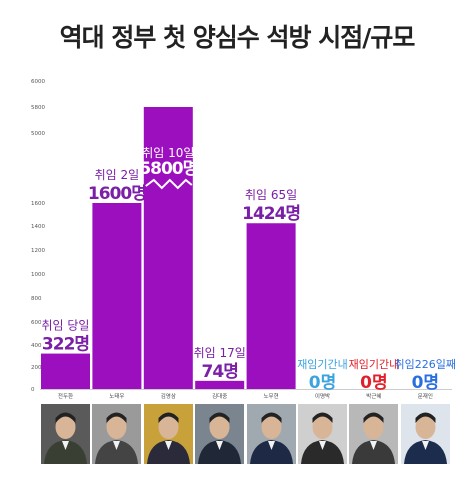  Describe the element at coordinates (65, 345) in the screenshot. I see `bar-count-label: 322명` at that location.